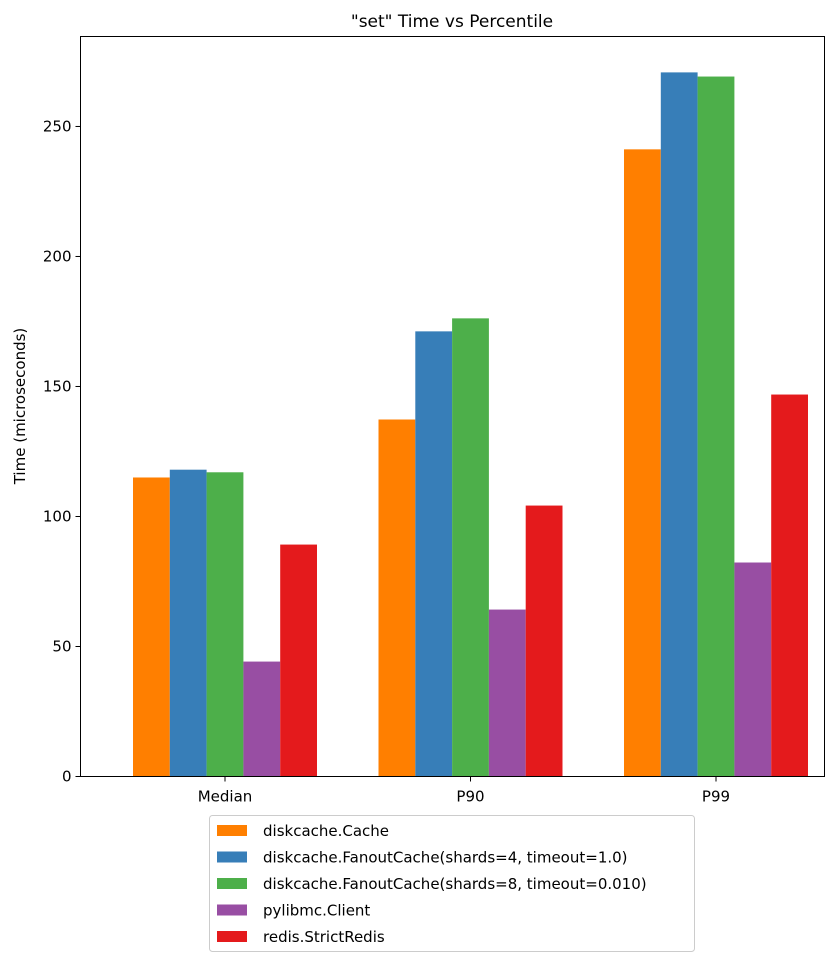  What do you see at coordinates (324, 937) in the screenshot?
I see `legend-label: redis.StrictRedis` at bounding box center [324, 937].